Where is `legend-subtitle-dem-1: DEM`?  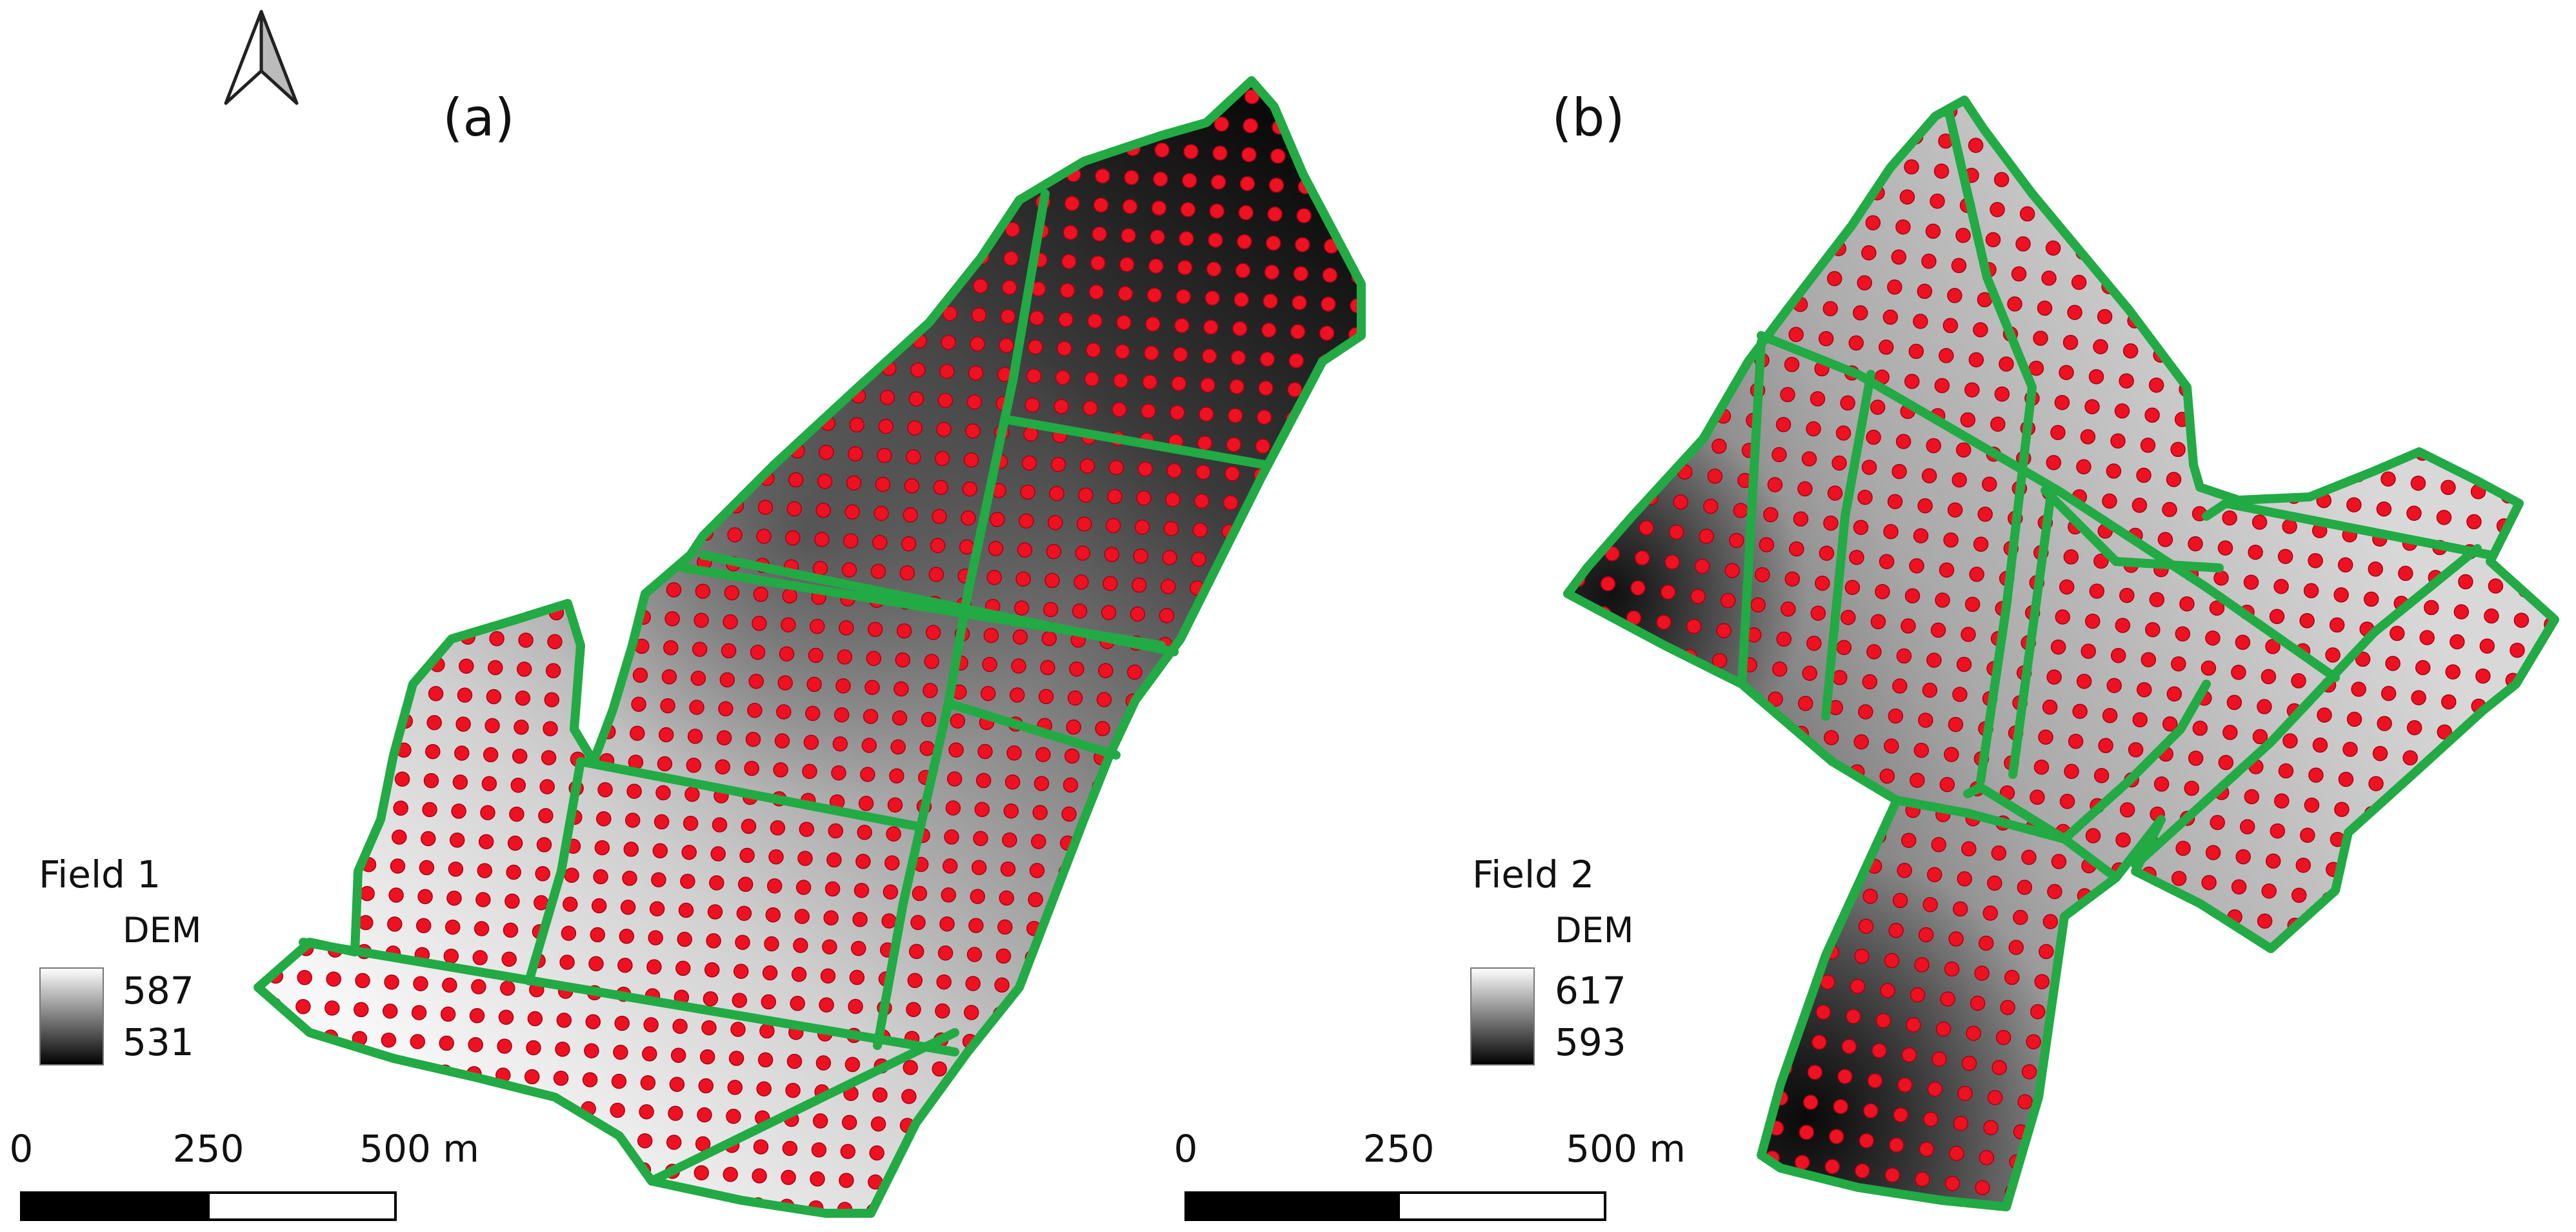
legend-subtitle-dem-1: DEM is located at coordinates (162, 931).